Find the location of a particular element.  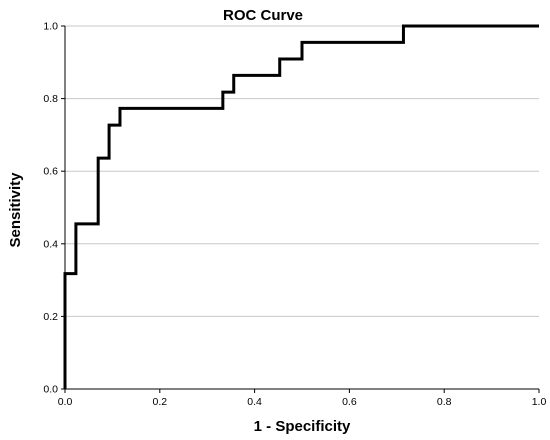

y-axis-label: Sensitivity is located at coordinates (15, 210).